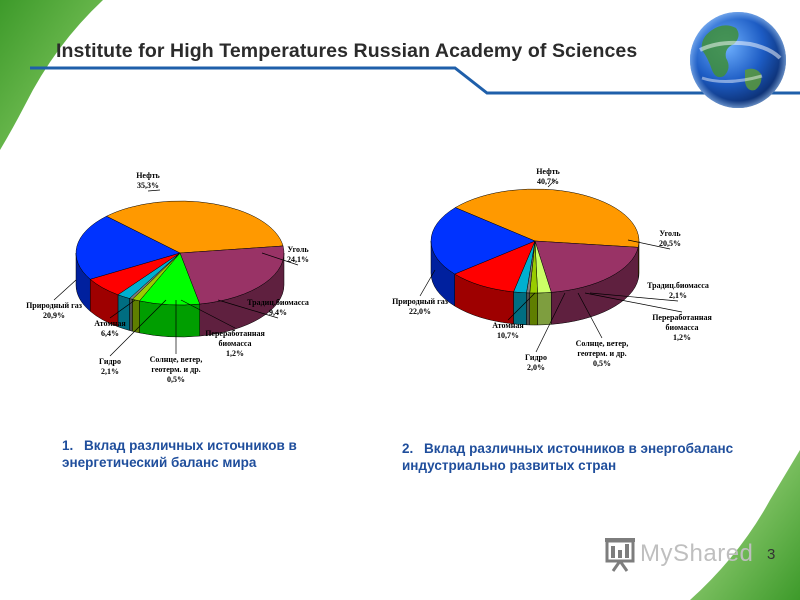 The height and width of the screenshot is (600, 800). What do you see at coordinates (508, 330) in the screenshot?
I see `data-label-nuclear: Атомная 10,7%` at bounding box center [508, 330].